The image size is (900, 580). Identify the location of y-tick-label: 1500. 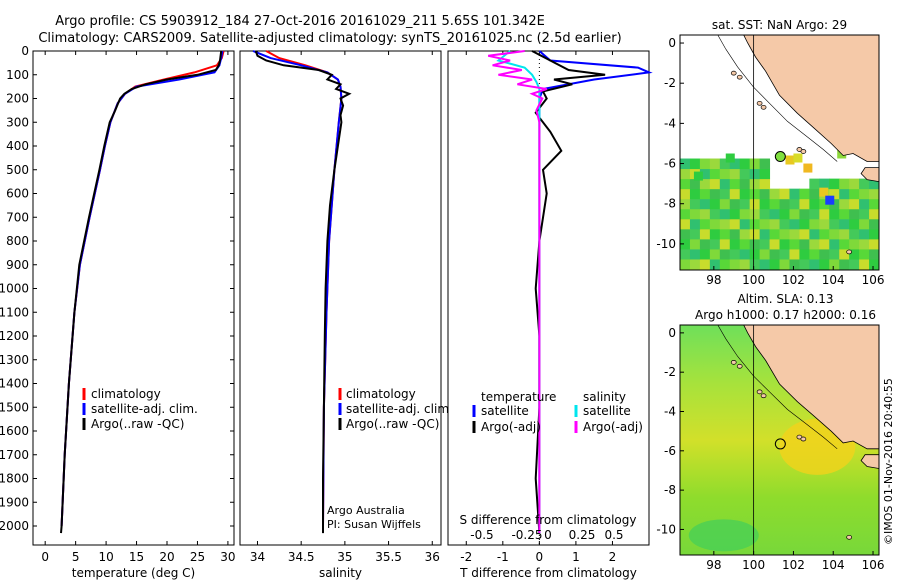
(14, 407).